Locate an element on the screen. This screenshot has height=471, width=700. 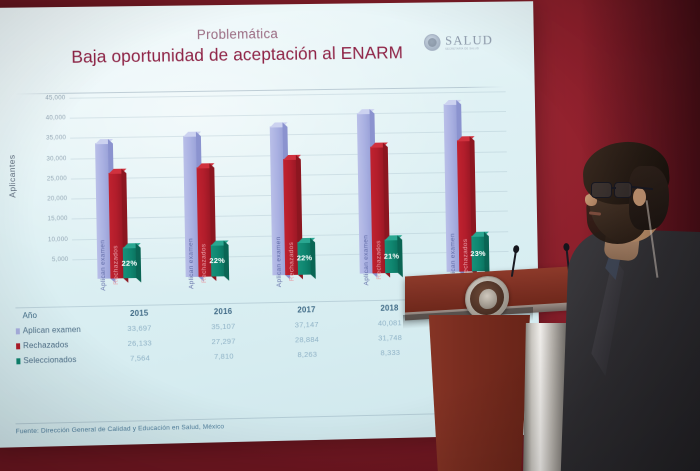
podium-body is located at coordinates (479, 393).